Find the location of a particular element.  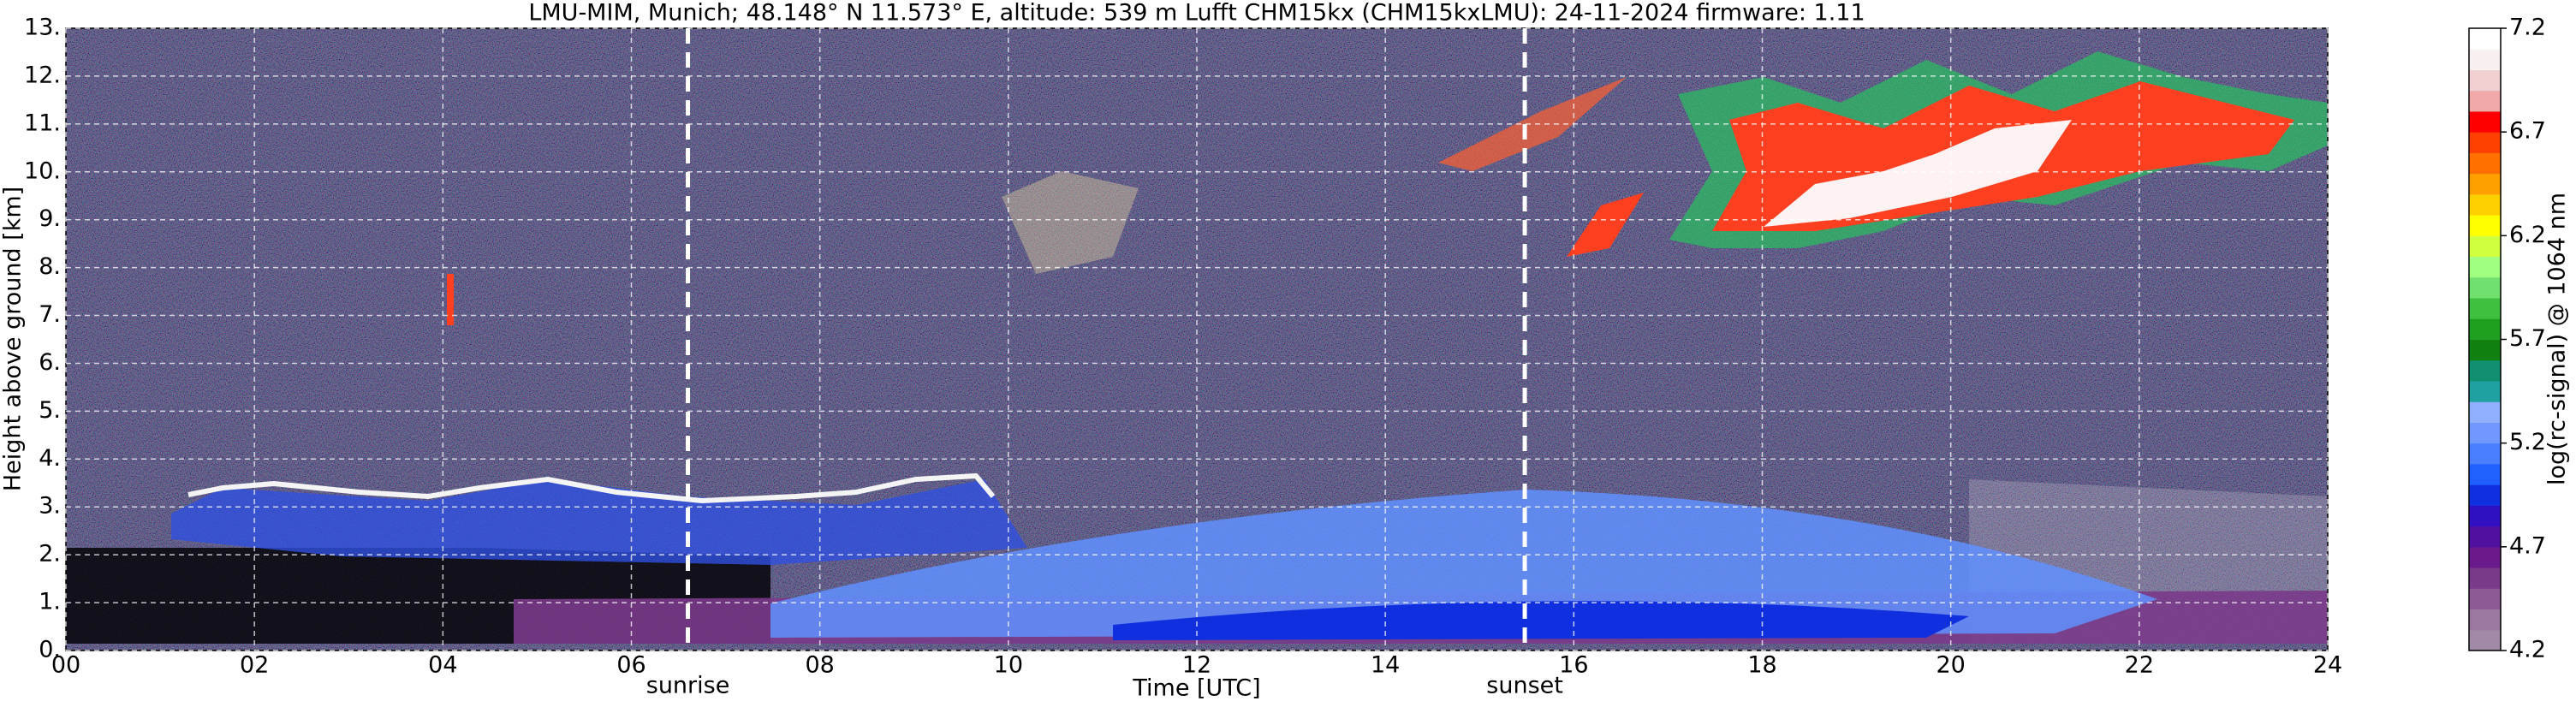

y-tick-label: 2. is located at coordinates (50, 554).